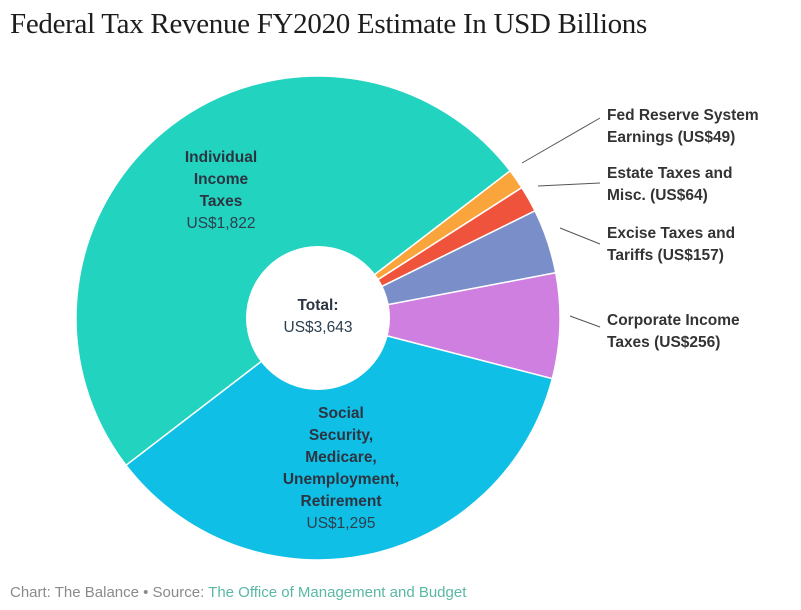 This screenshot has height=610, width=801. What do you see at coordinates (439, 325) in the screenshot?
I see `slice-corporate-income-taxes` at bounding box center [439, 325].